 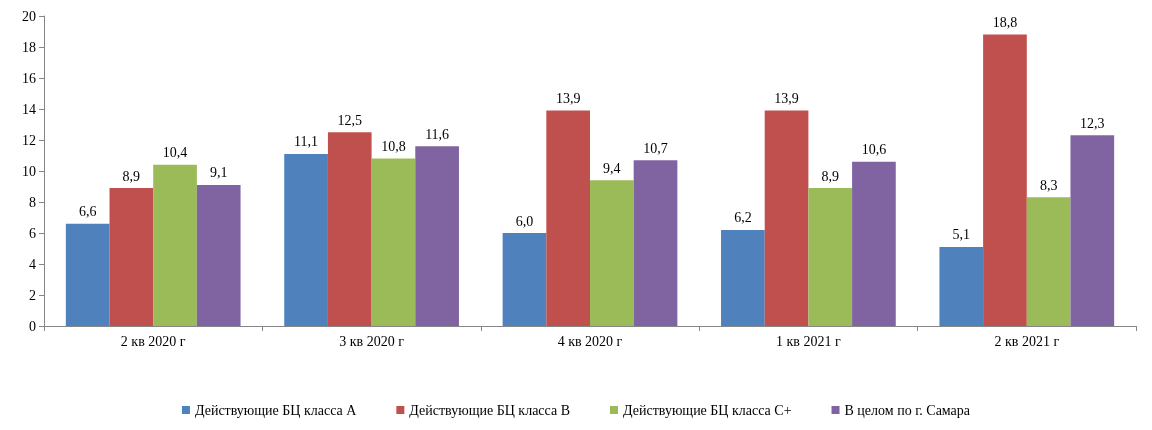 I want to click on data-label: 9,1, so click(x=218, y=173).